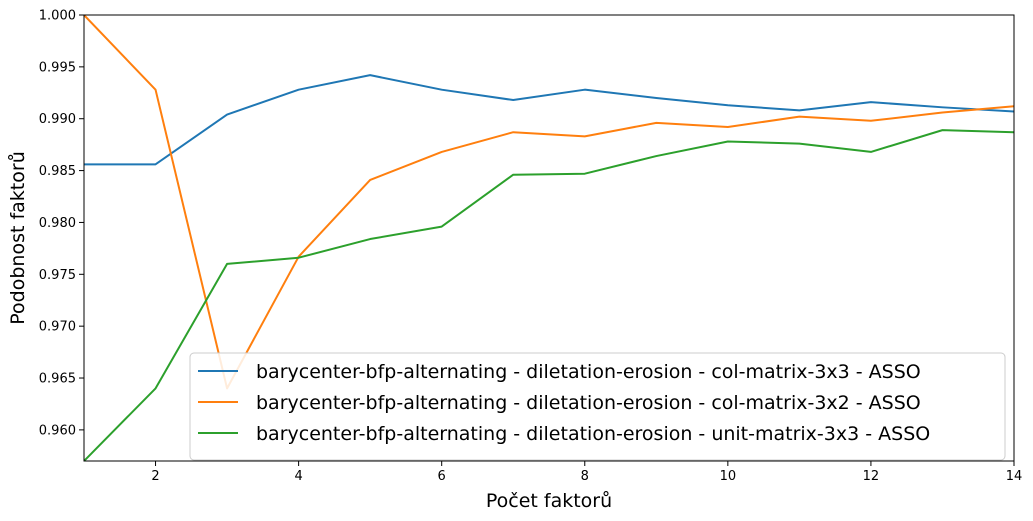 This screenshot has height=521, width=1033. What do you see at coordinates (18, 237) in the screenshot?
I see `y-axis-label: Podobnost faktorů` at bounding box center [18, 237].